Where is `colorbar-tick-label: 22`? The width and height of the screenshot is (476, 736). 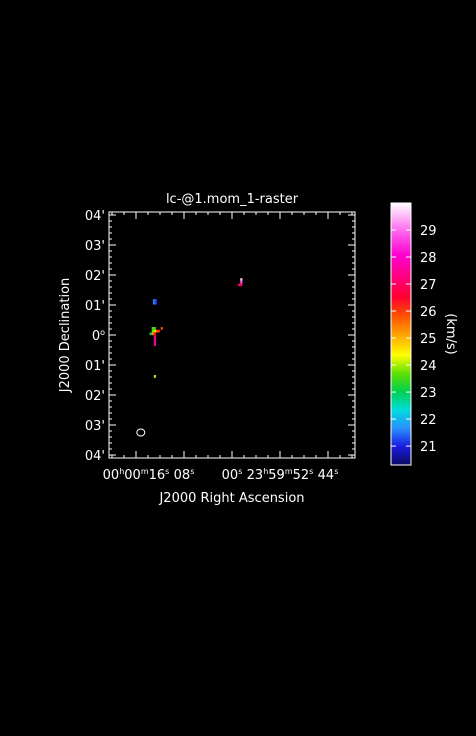 colorbar-tick-label: 22 is located at coordinates (428, 420).